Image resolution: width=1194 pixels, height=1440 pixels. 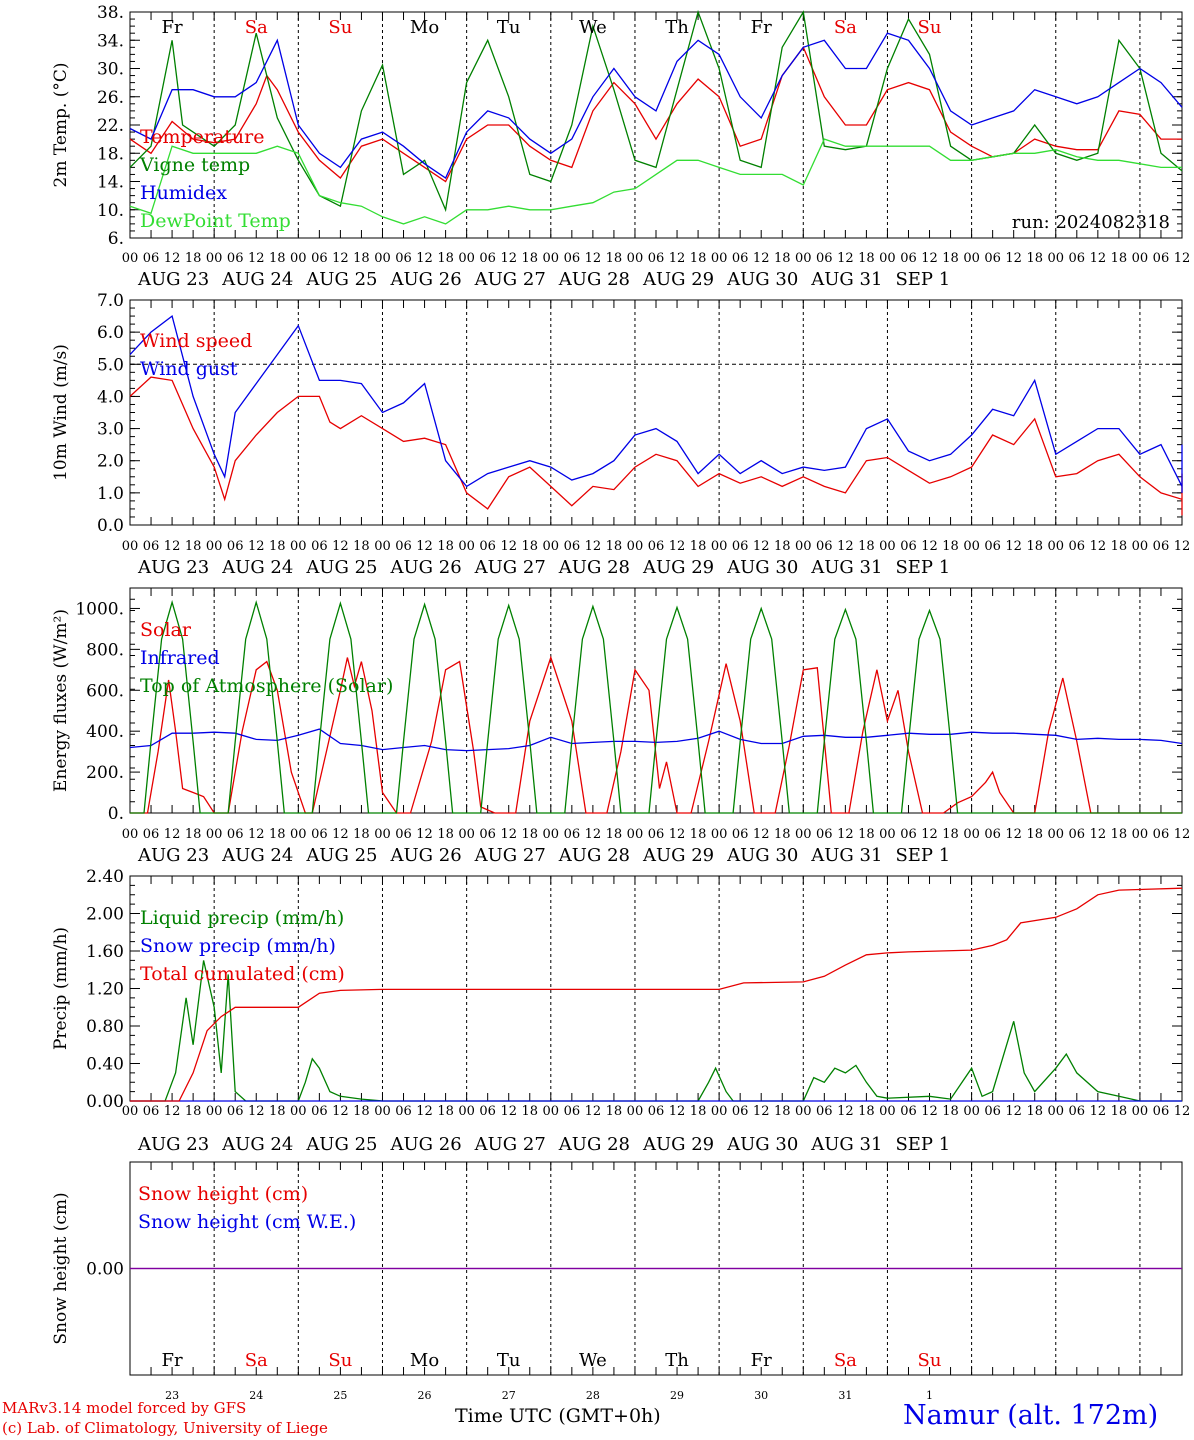 What do you see at coordinates (105, 1065) in the screenshot?
I see `y-tick-label: 0.40` at bounding box center [105, 1065].